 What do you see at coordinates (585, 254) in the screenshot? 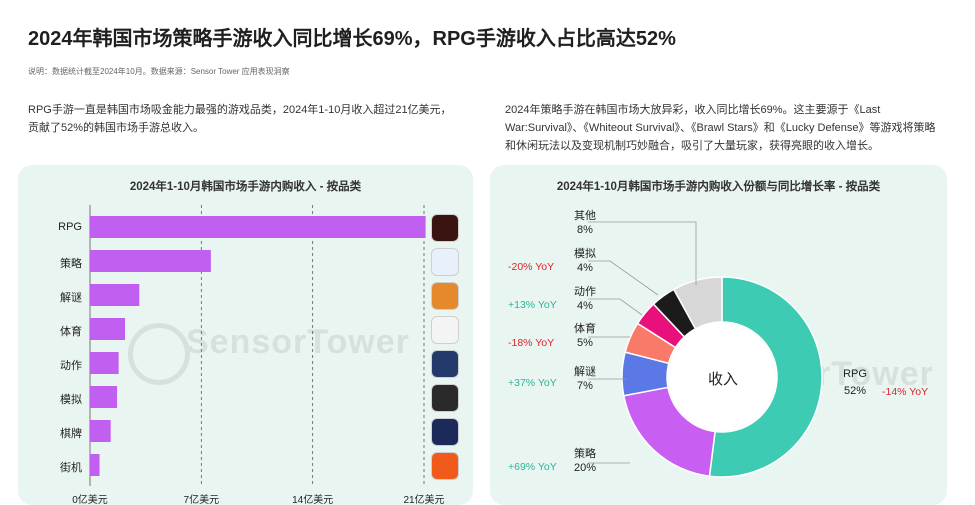
I see `slice-name-label: 模拟` at bounding box center [585, 254].